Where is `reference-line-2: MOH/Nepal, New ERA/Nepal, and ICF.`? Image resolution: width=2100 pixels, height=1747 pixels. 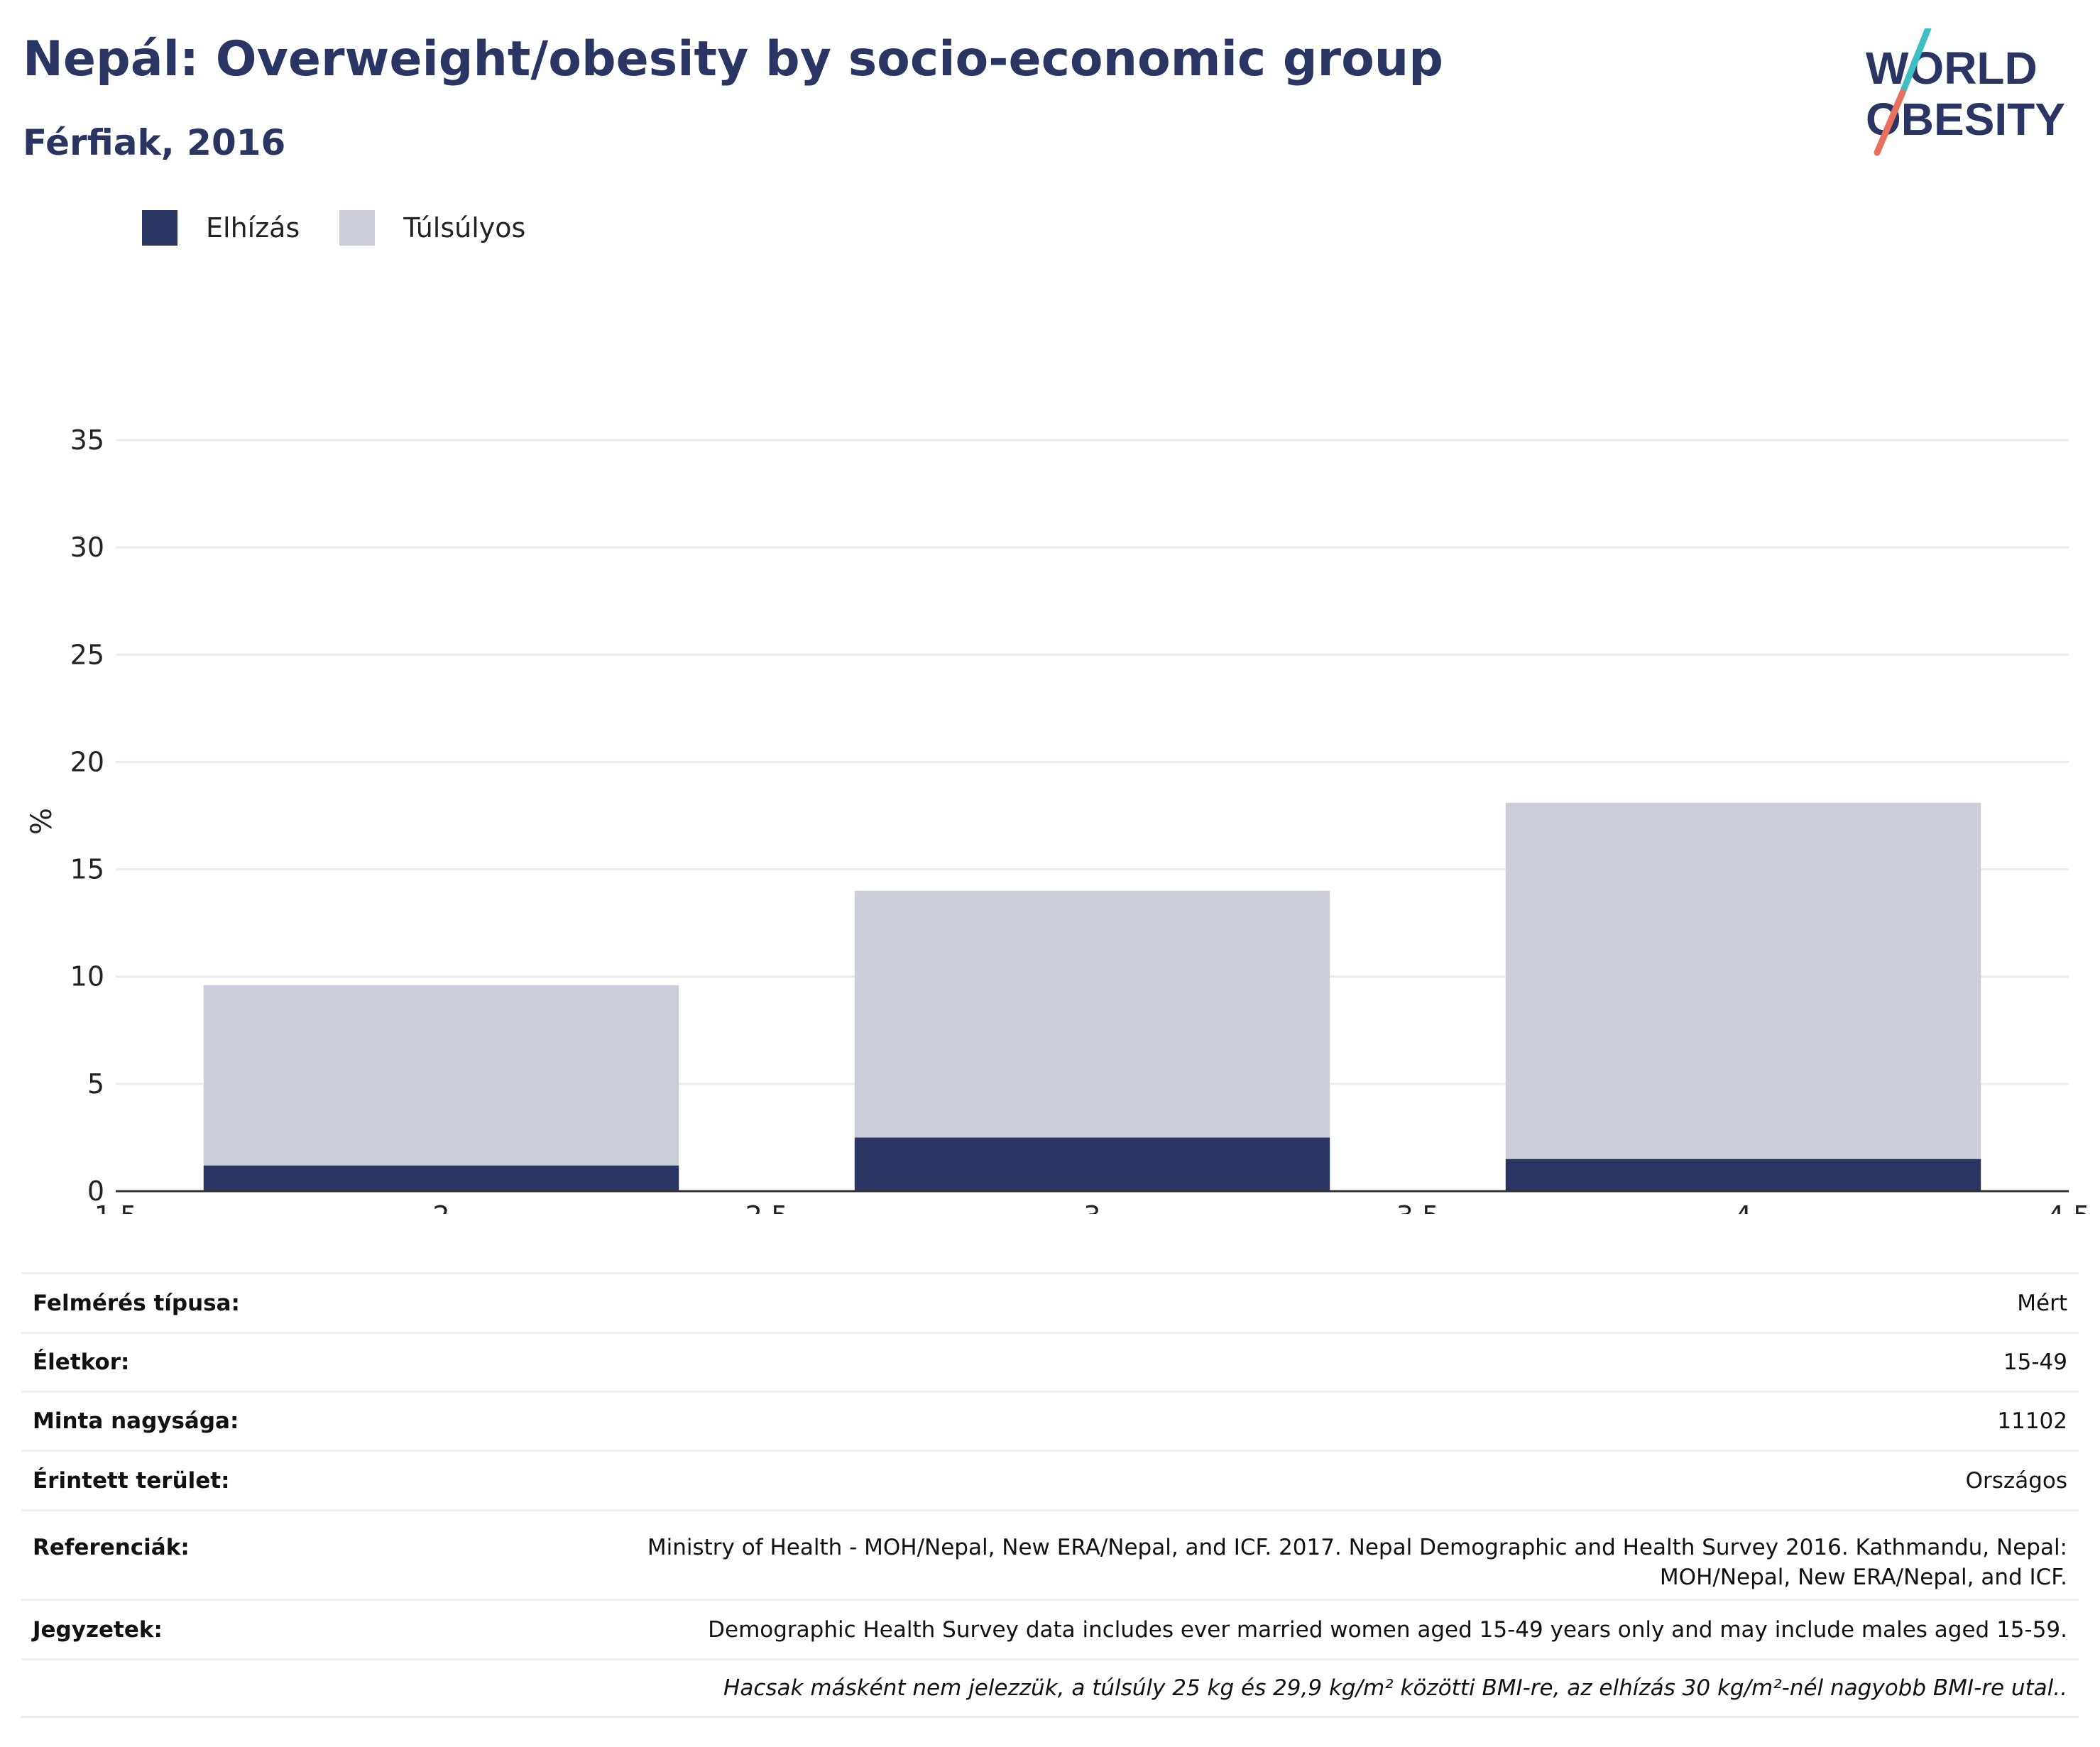 reference-line-2: MOH/Nepal, New ERA/Nepal, and ICF. is located at coordinates (1863, 1577).